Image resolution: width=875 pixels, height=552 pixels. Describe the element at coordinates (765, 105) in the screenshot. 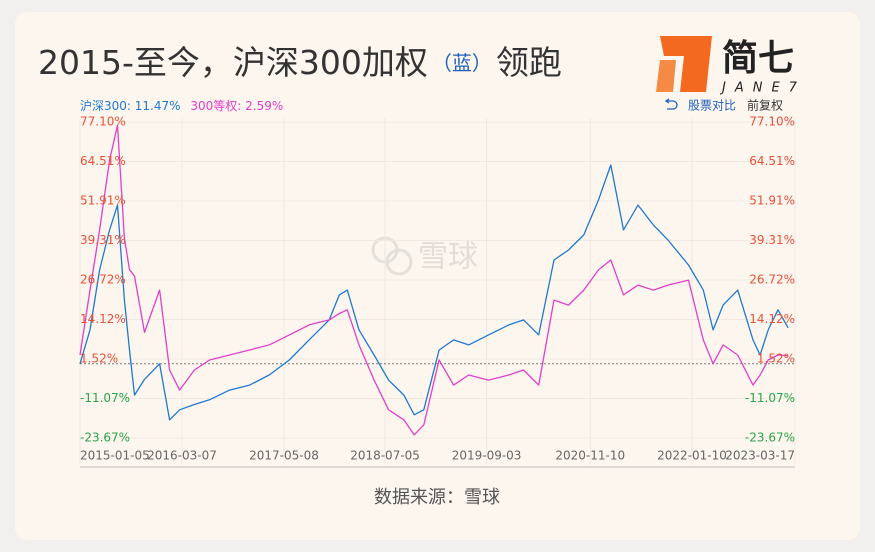

I see `adjust-button: 前复权` at that location.